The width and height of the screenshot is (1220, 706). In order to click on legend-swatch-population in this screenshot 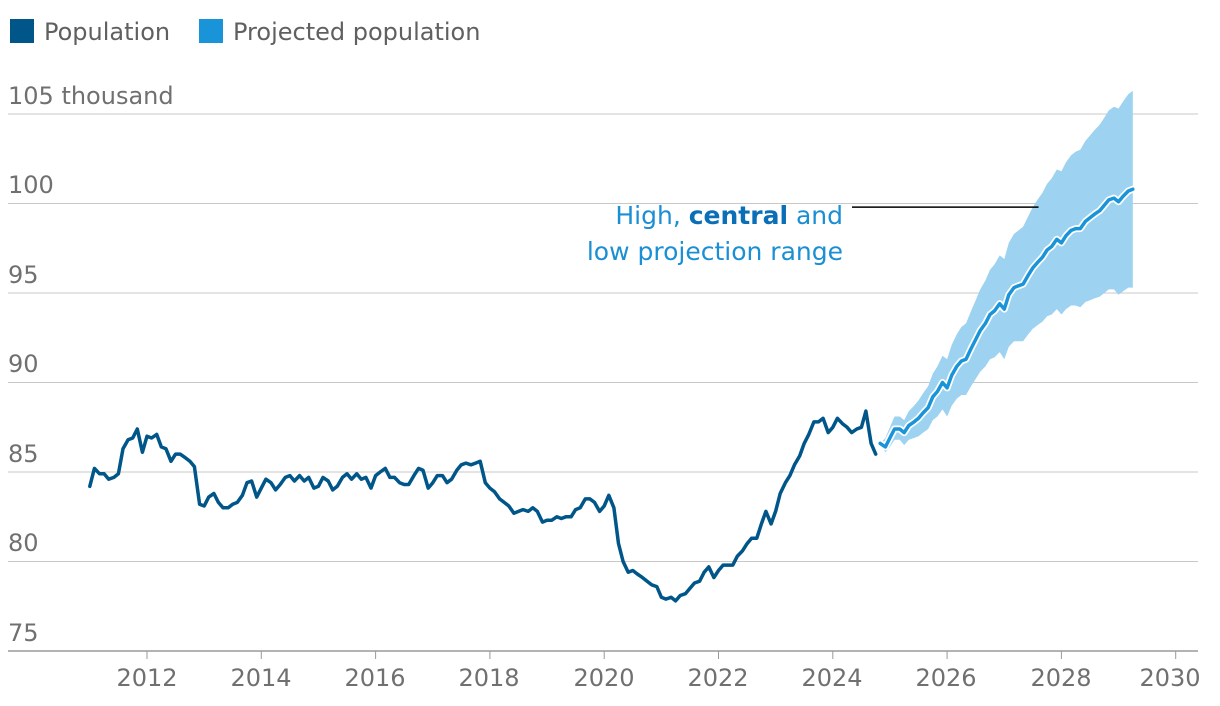, I will do `click(22, 31)`.